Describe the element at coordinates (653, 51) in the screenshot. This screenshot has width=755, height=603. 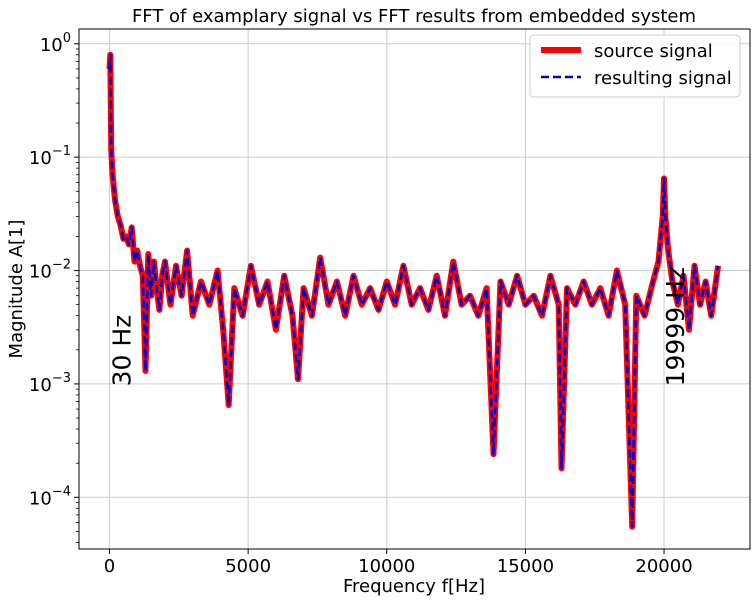
I see `legend-label-source-signal: source signal` at that location.